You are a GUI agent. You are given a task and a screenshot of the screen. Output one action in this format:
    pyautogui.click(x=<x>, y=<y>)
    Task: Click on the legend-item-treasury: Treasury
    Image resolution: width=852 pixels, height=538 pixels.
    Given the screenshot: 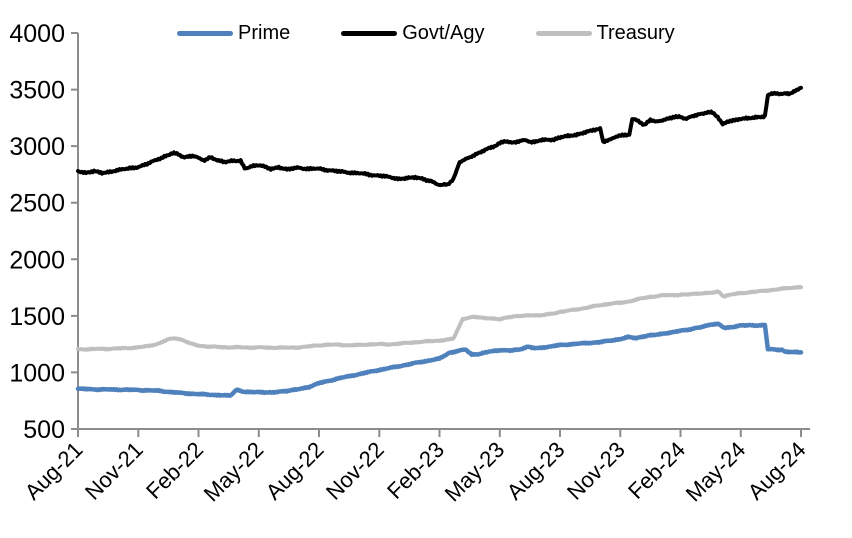 What is the action you would take?
    pyautogui.click(x=605, y=33)
    